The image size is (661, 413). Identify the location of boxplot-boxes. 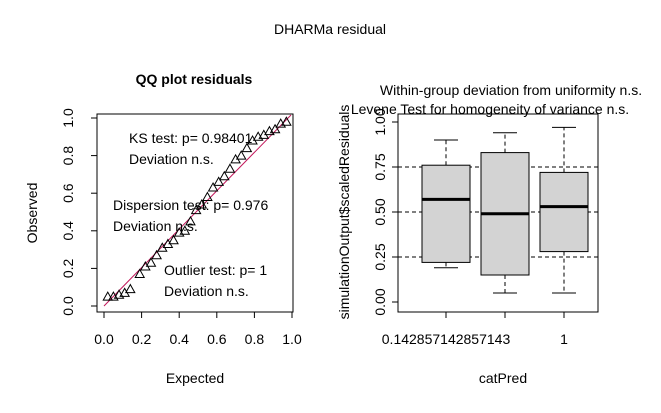
(505, 210).